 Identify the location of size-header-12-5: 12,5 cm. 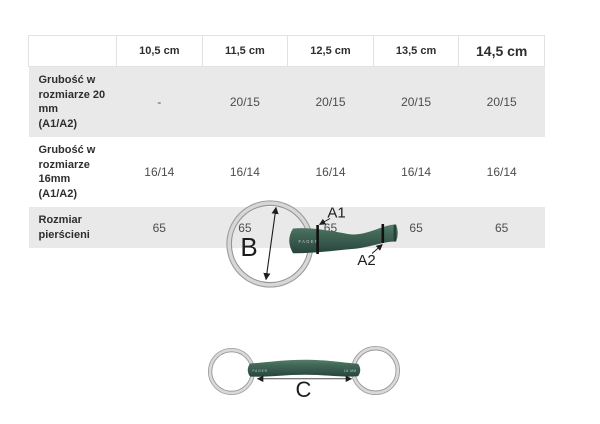
(330, 51).